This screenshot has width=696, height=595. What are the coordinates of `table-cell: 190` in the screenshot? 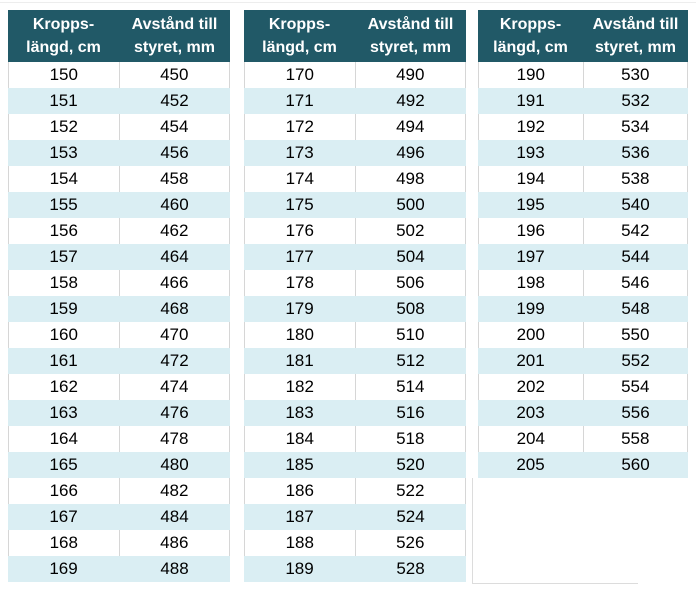 It's located at (531, 75).